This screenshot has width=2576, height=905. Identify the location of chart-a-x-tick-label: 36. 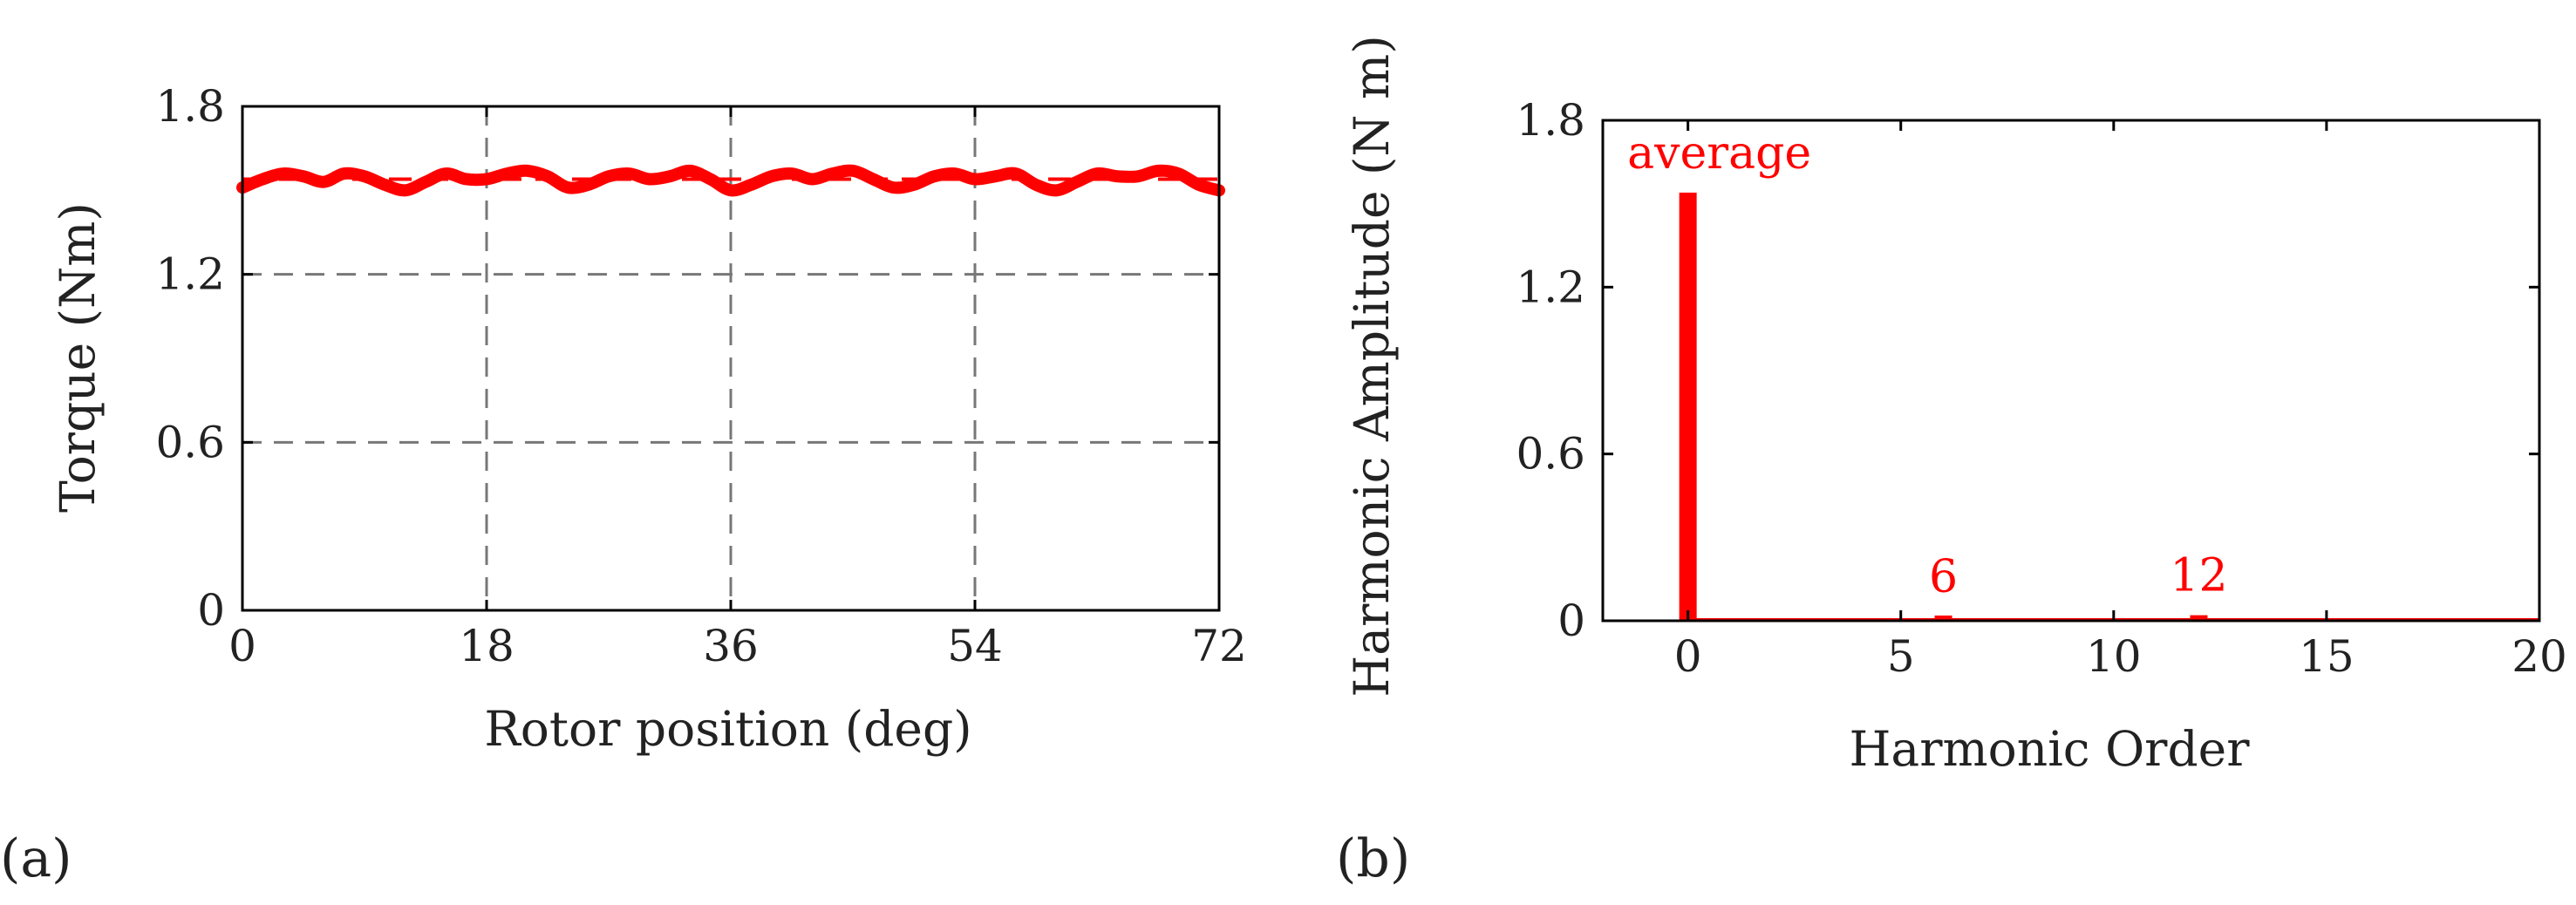
(731, 646).